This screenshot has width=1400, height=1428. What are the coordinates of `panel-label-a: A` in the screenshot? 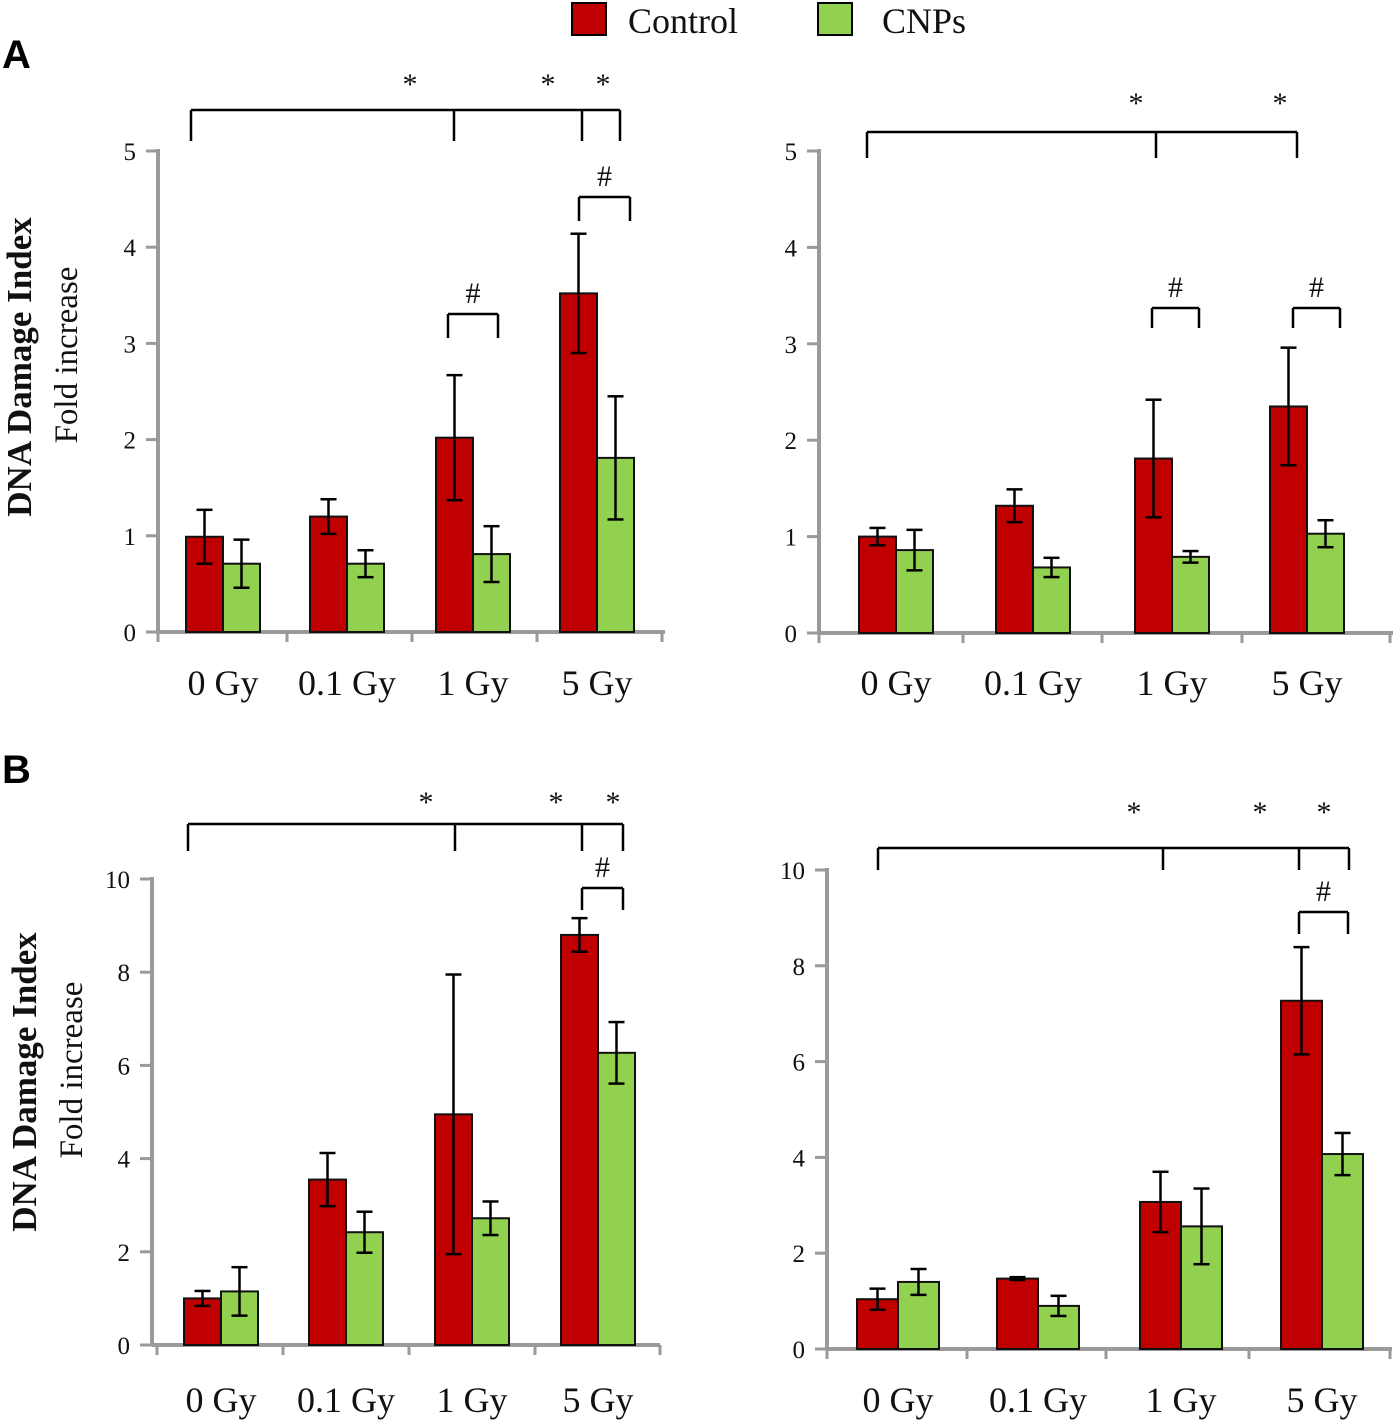 It's located at (16, 55).